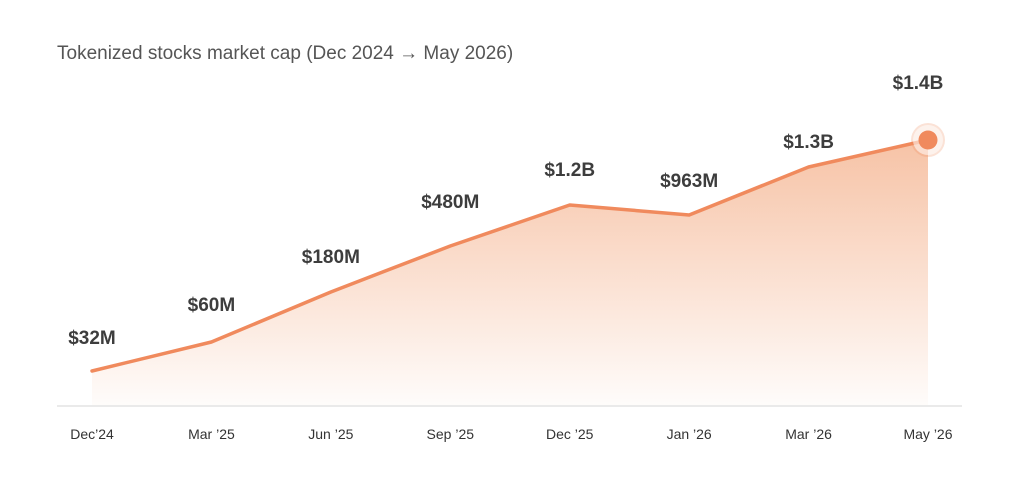 This screenshot has height=487, width=1024. What do you see at coordinates (569, 170) in the screenshot?
I see `data-label: $1.2B` at bounding box center [569, 170].